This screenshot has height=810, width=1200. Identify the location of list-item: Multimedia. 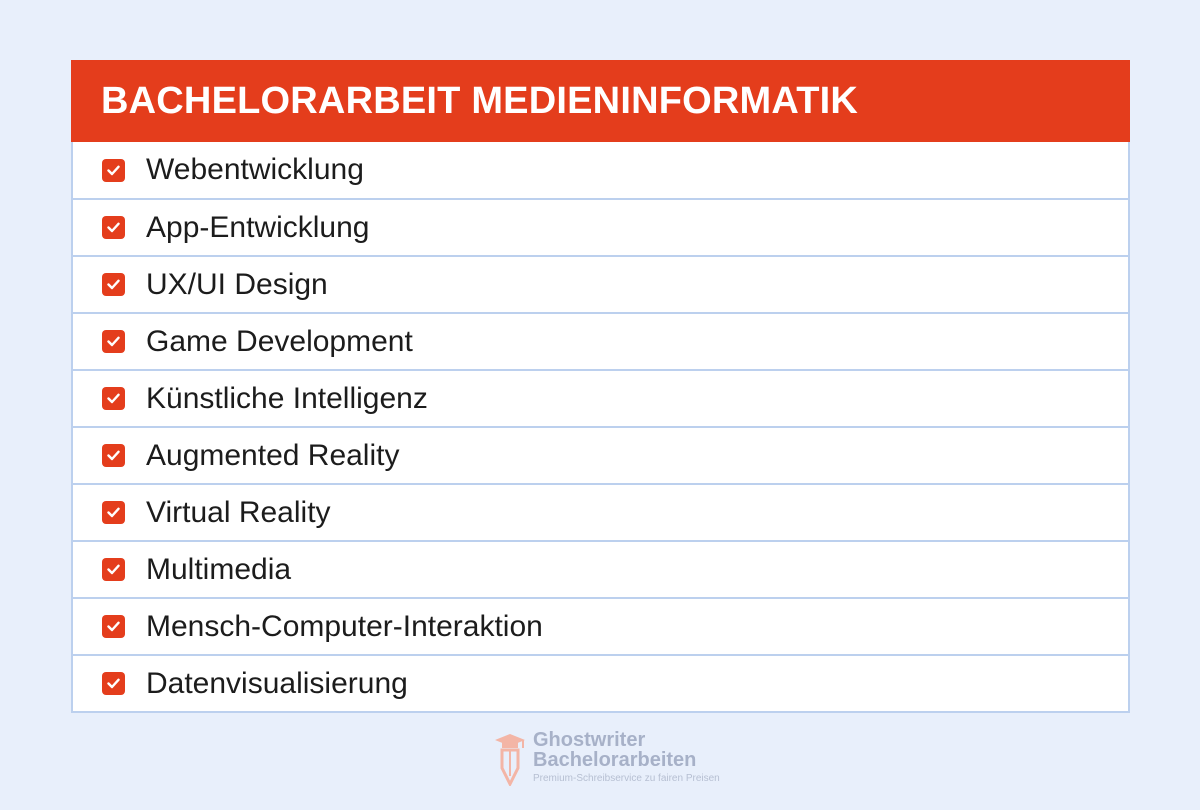
(600, 568).